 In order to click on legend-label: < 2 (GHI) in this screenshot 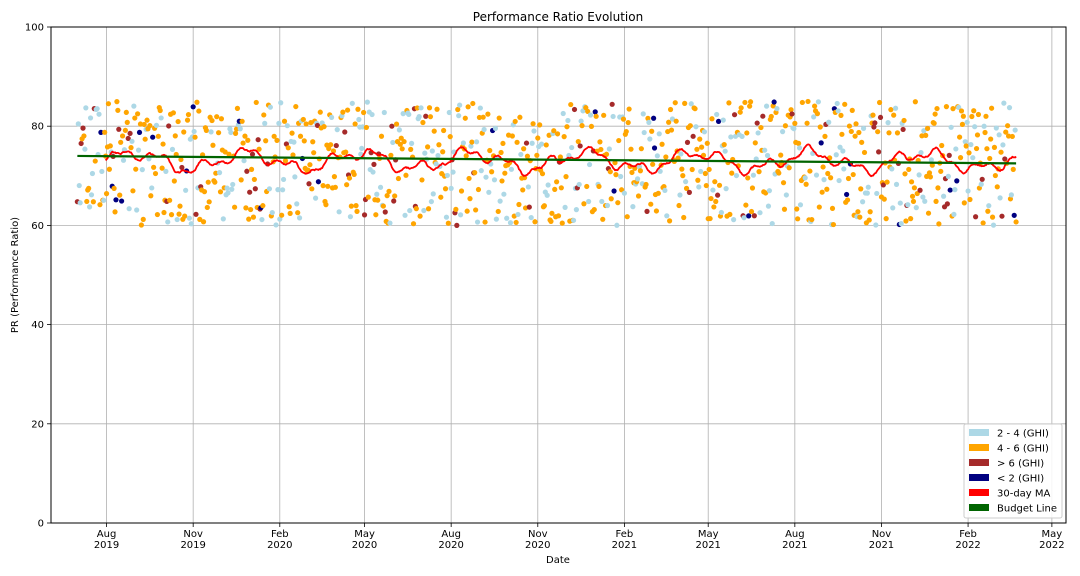, I will do `click(1020, 479)`.